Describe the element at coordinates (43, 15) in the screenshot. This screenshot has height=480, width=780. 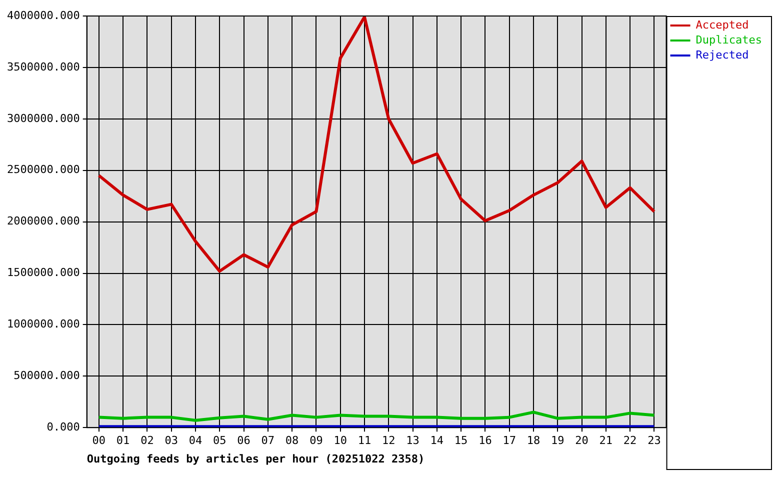
I see `y-tick-label: 4000000.000` at that location.